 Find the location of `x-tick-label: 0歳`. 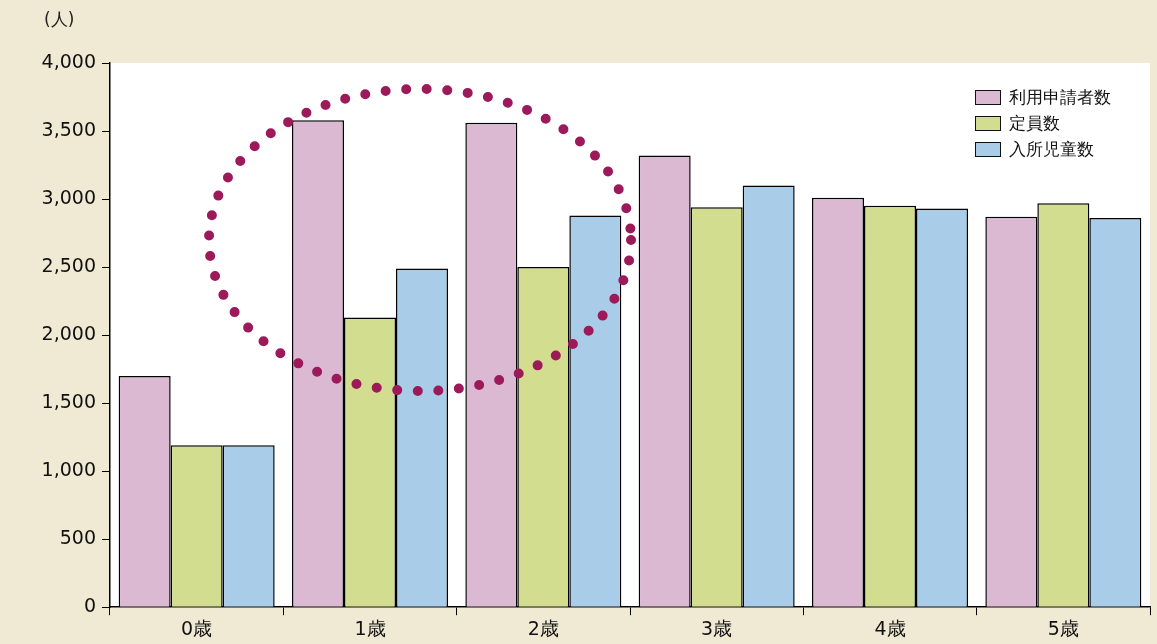

x-tick-label: 0歳 is located at coordinates (197, 627).